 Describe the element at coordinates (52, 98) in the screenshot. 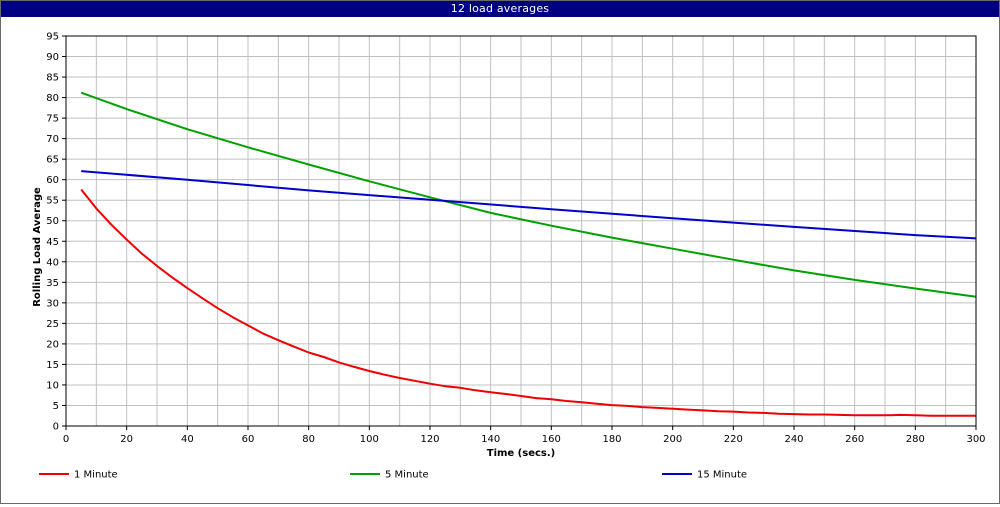

I see `y-tick-label: 80` at that location.